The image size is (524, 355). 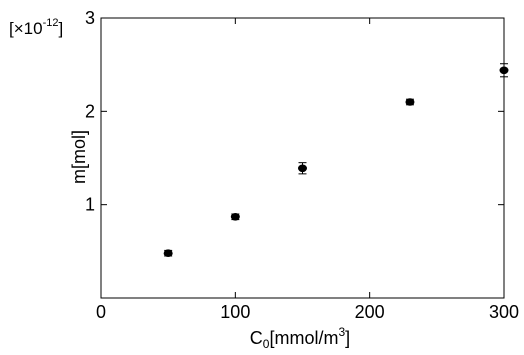 I want to click on y-tick-label: 3, so click(x=90, y=18).